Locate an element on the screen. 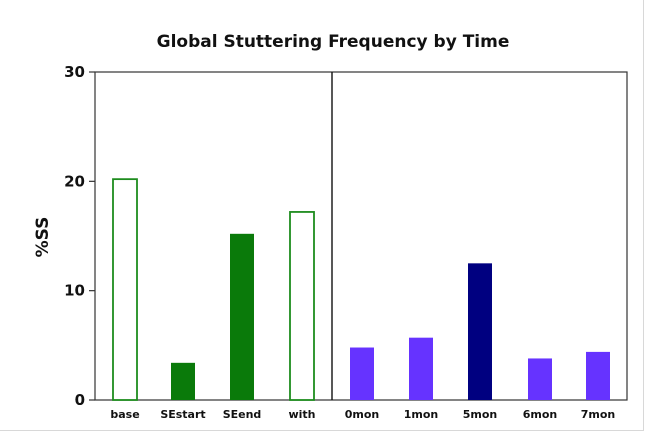  x-tick-label-1mon: 1mon is located at coordinates (421, 414).